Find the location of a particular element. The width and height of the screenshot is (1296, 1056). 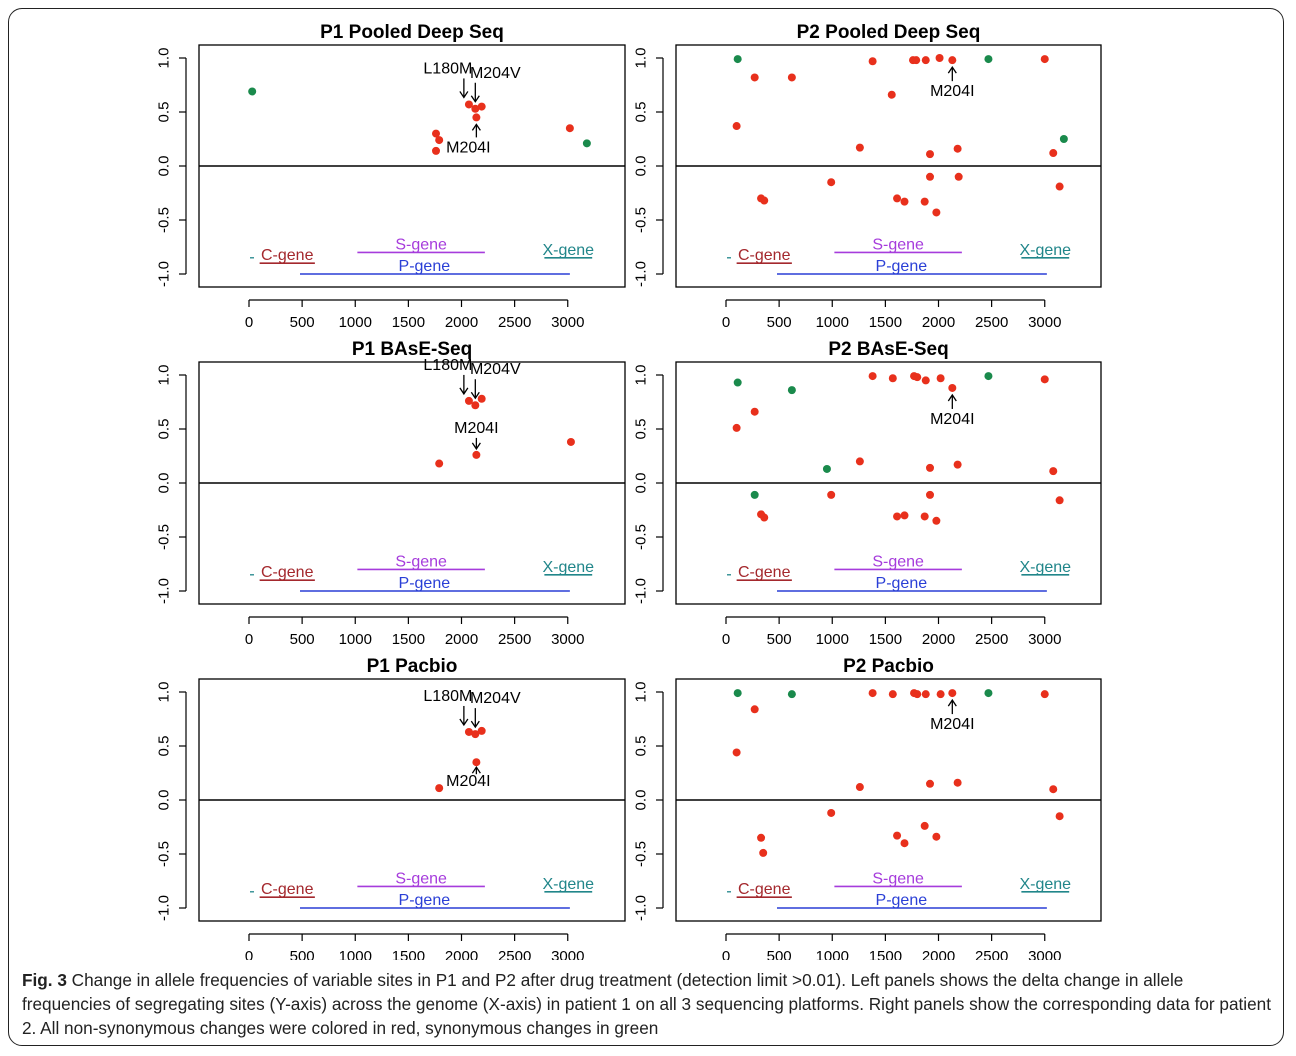

gene-label-s-gene: S-gene is located at coordinates (898, 244).